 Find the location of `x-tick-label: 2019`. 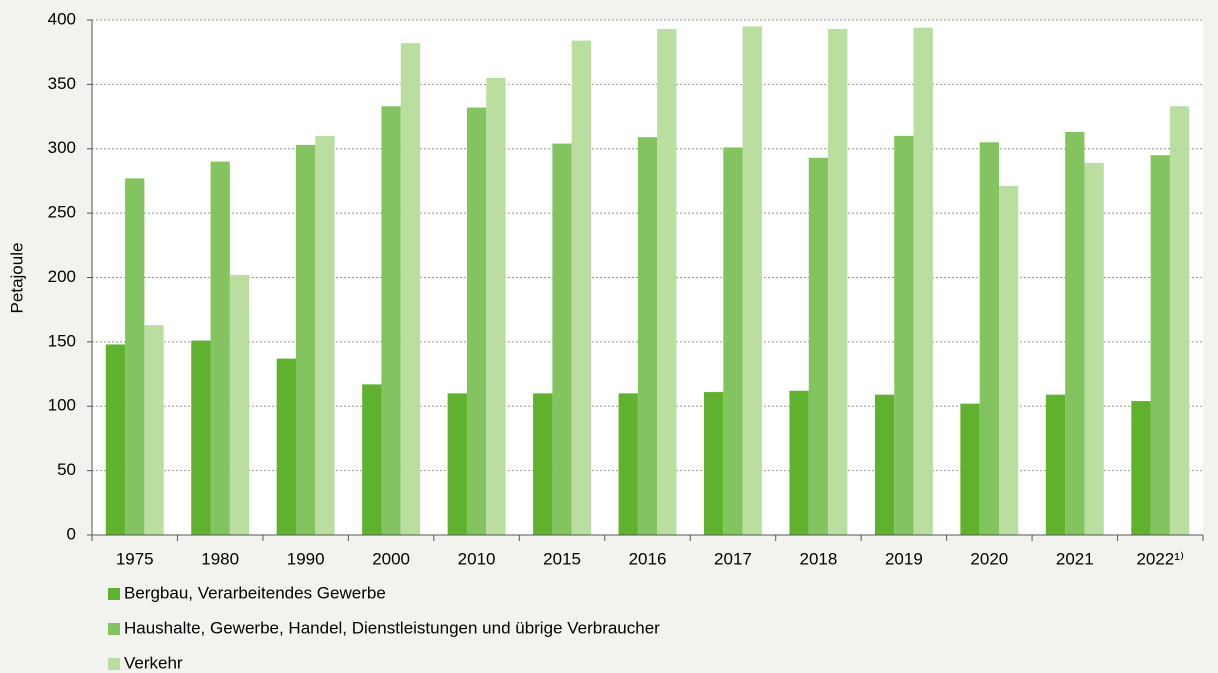

x-tick-label: 2019 is located at coordinates (904, 558).